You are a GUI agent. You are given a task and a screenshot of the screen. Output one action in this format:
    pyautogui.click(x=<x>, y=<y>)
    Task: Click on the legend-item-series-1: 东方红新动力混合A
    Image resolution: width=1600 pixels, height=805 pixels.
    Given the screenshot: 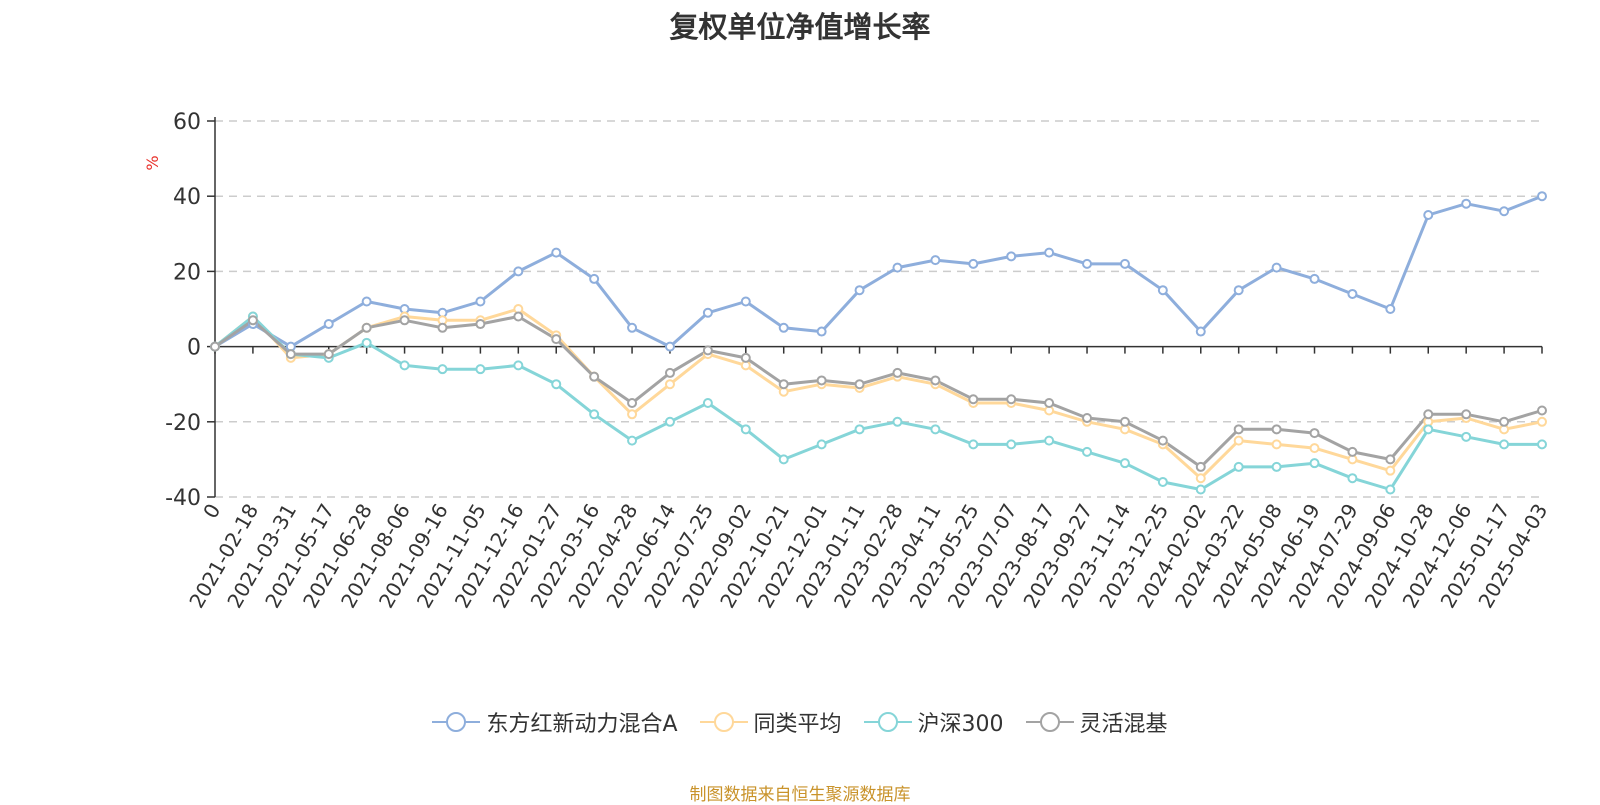 What is the action you would take?
    pyautogui.click(x=555, y=722)
    